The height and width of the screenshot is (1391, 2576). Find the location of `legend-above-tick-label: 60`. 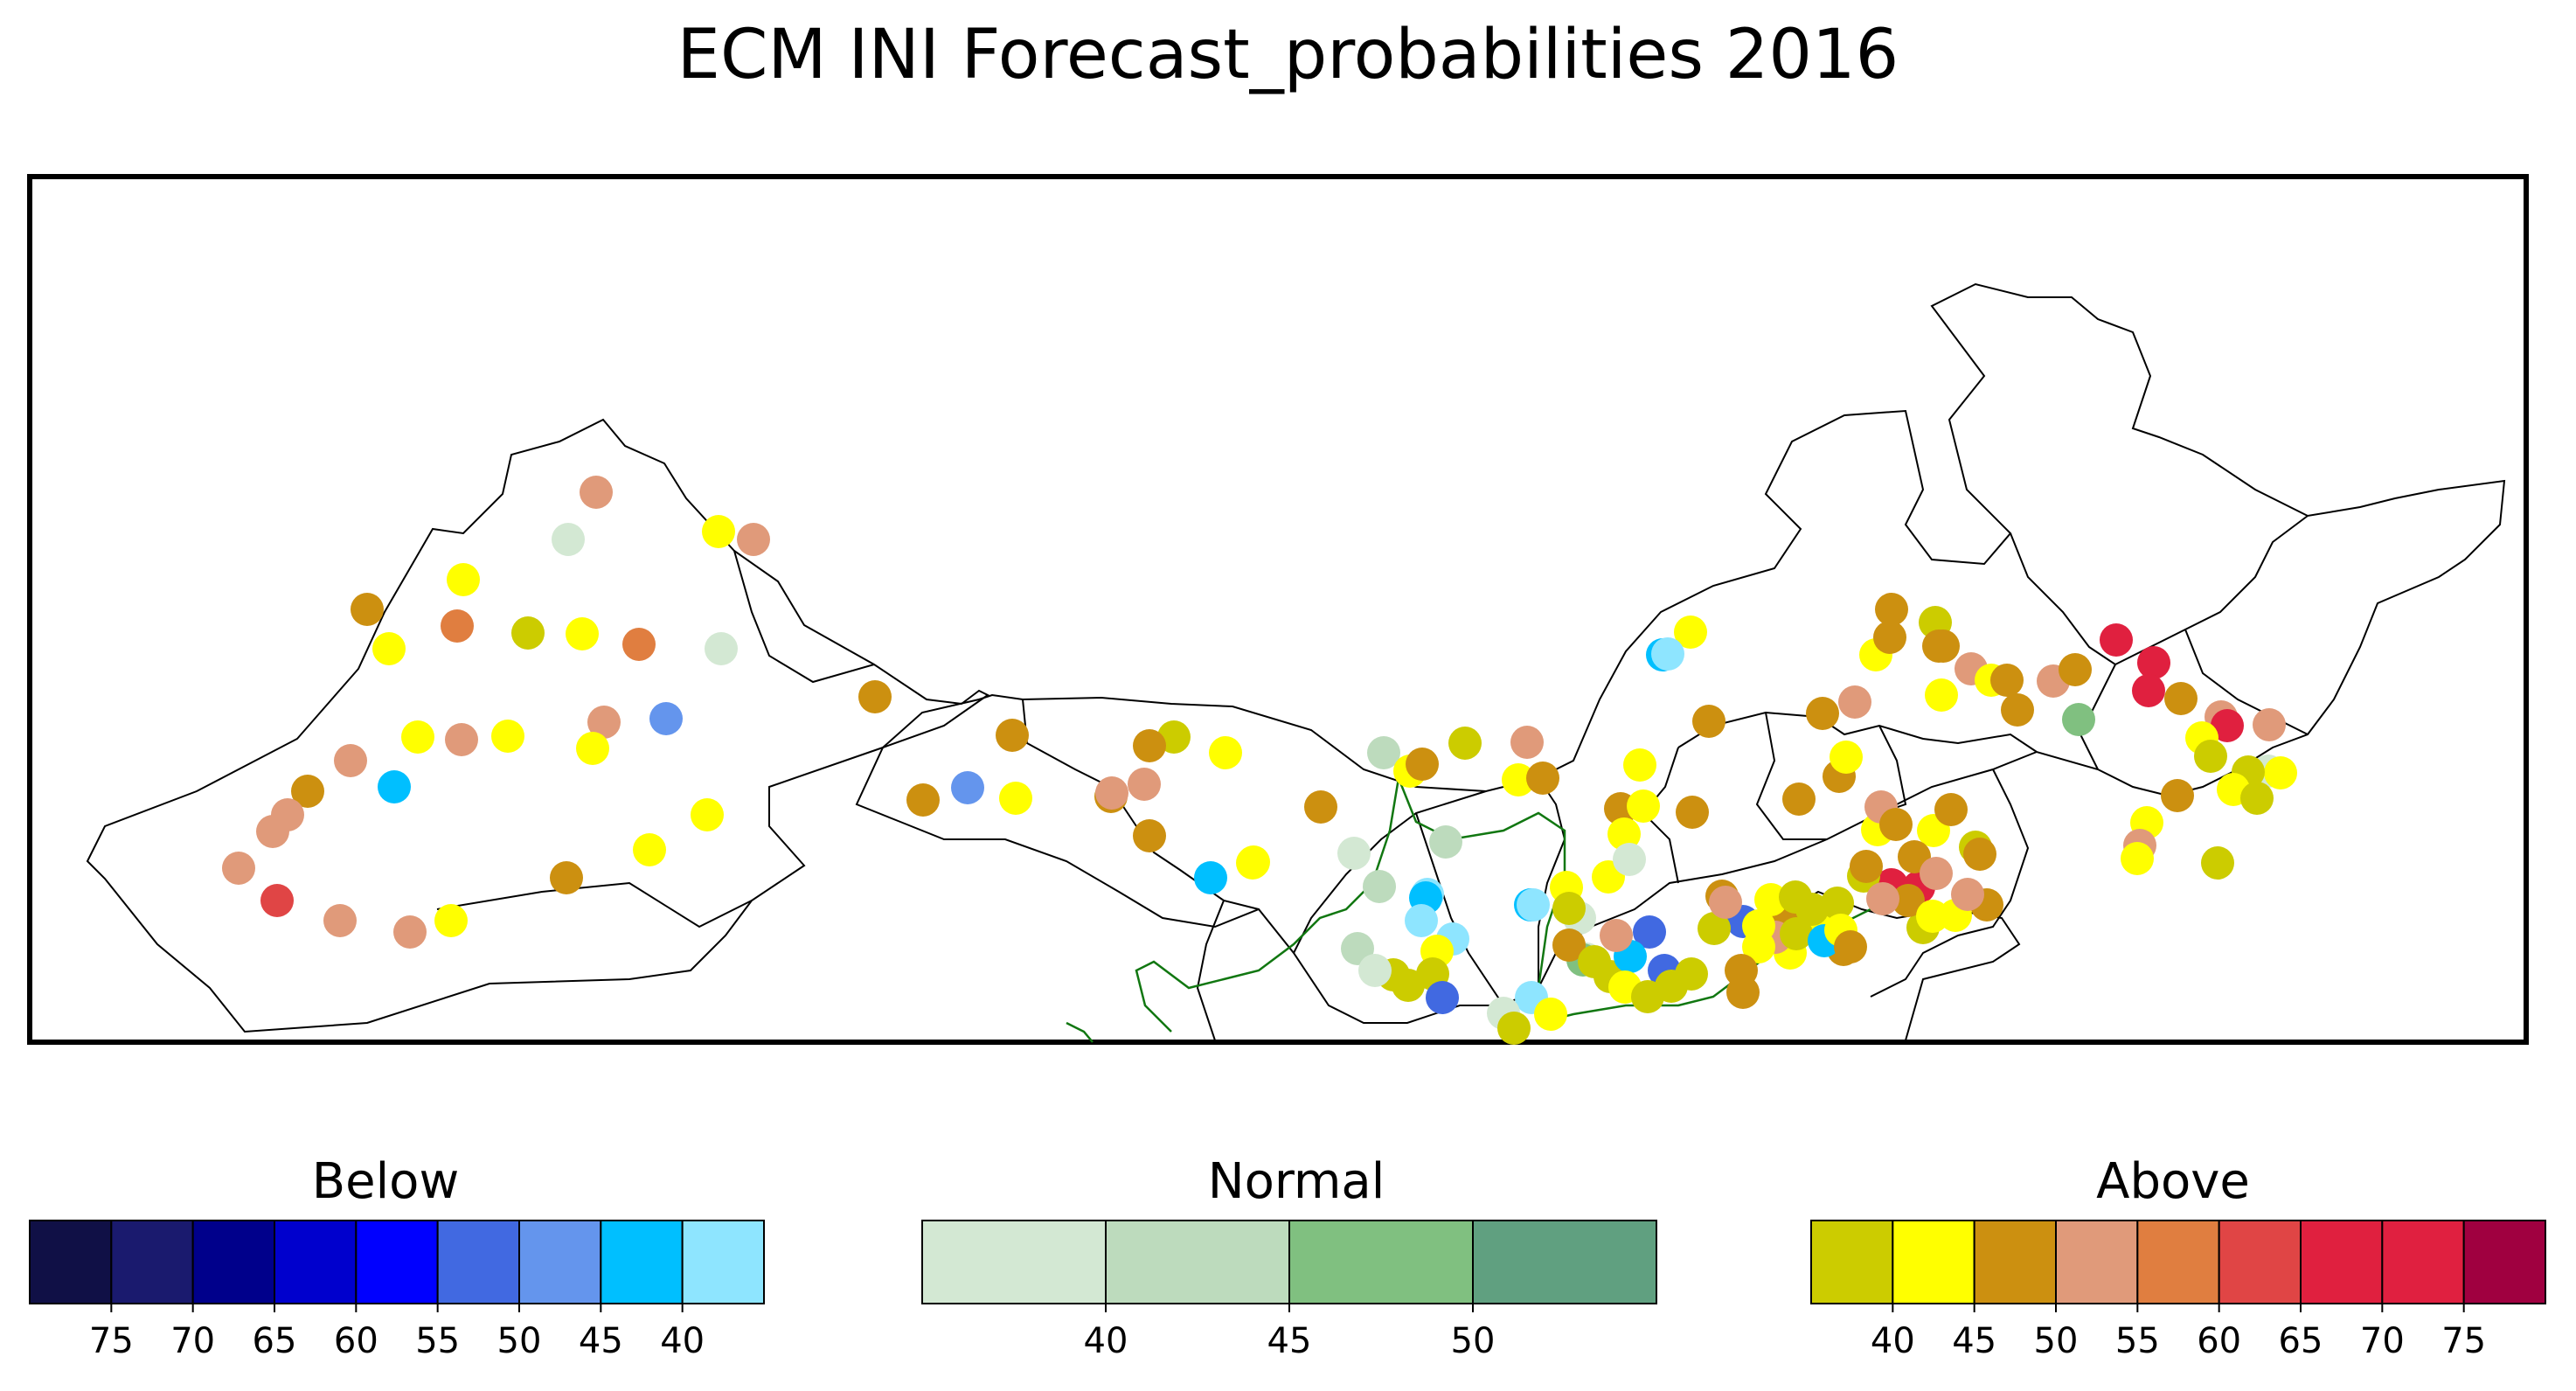

legend-above-tick-label: 60 is located at coordinates (2219, 1341).